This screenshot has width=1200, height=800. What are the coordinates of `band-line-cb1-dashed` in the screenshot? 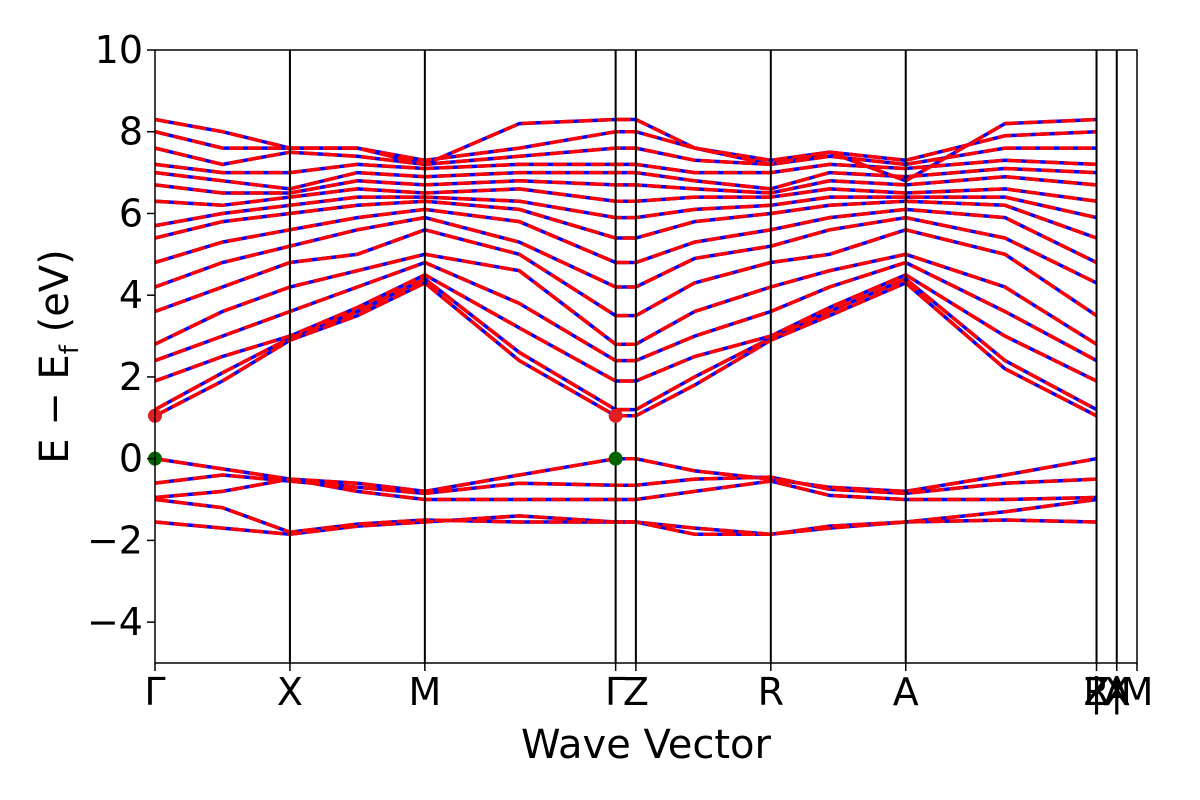 It's located at (626, 349).